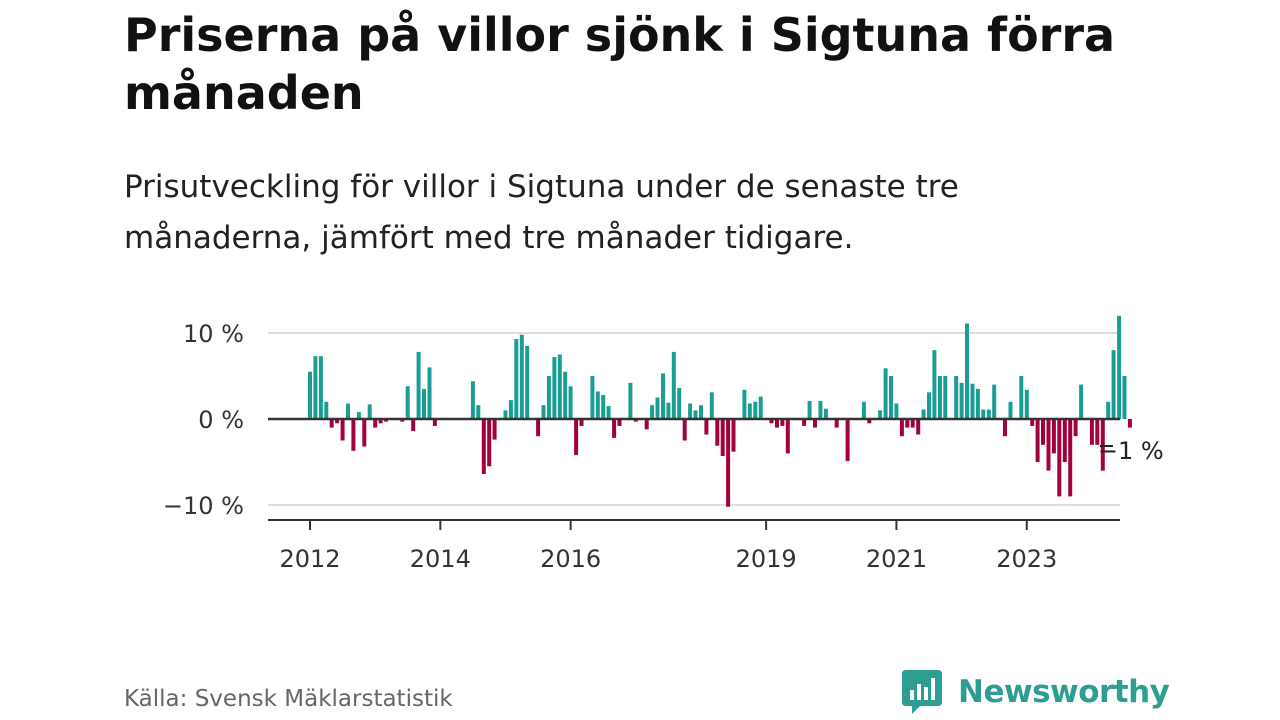 The height and width of the screenshot is (720, 1280). Describe the element at coordinates (288, 699) in the screenshot. I see `source-note: Källa: Svensk Mäklarstatistik` at that location.